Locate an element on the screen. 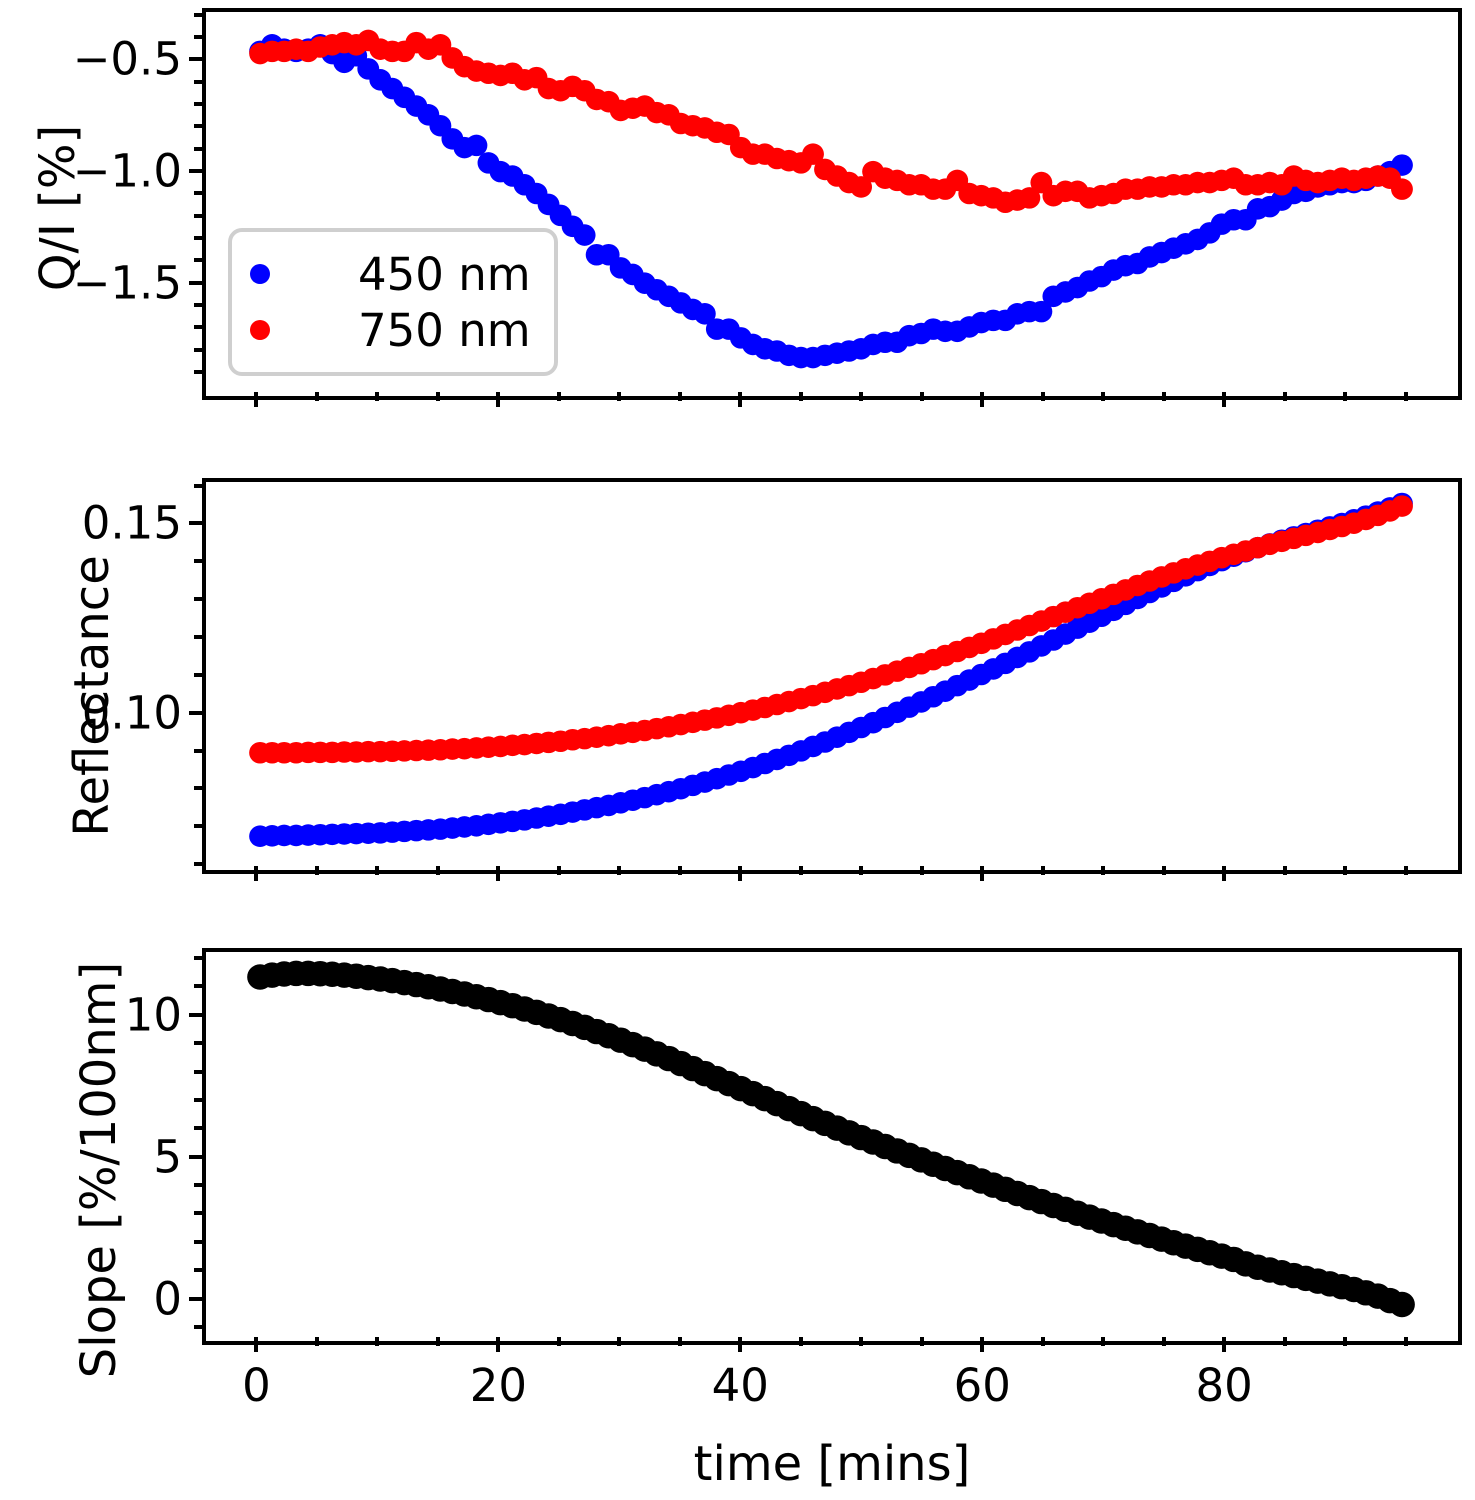  y-tick-label: 0 is located at coordinates (167, 1299).